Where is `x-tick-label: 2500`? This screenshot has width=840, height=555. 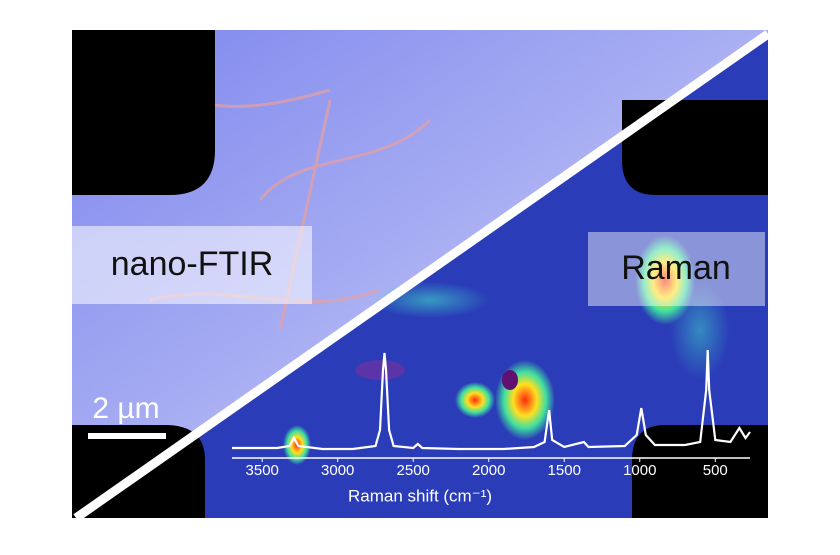
x-tick-label: 2500 is located at coordinates (413, 470).